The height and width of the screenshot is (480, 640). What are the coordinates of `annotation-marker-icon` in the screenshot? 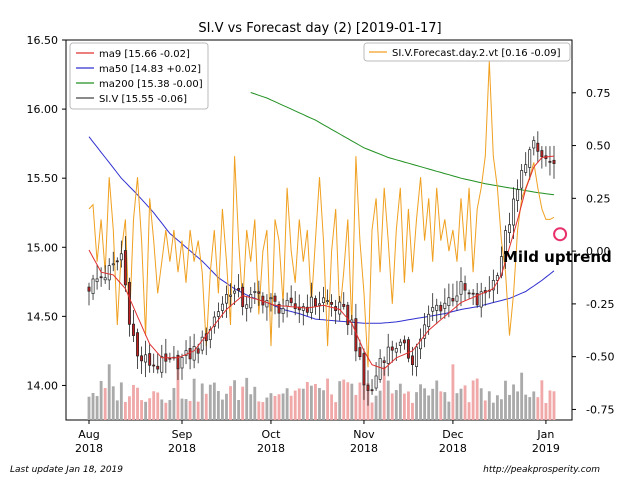 It's located at (560, 234).